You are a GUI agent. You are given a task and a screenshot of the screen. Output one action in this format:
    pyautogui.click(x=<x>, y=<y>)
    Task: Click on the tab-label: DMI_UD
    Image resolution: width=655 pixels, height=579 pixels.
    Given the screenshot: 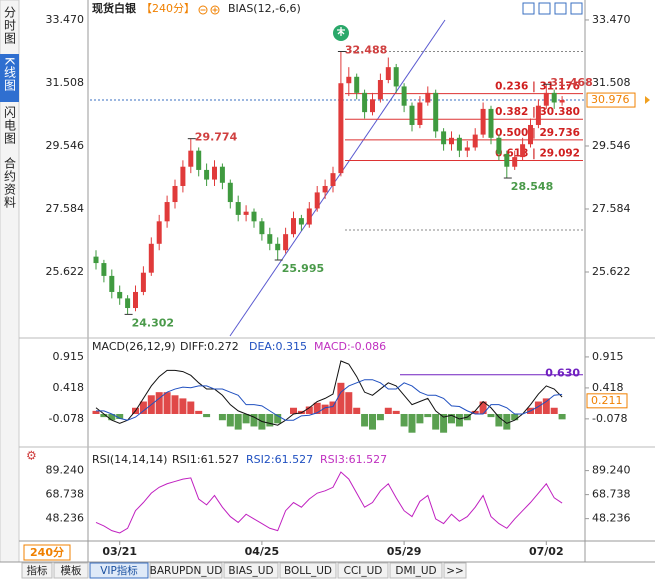 What is the action you would take?
    pyautogui.click(x=415, y=571)
    